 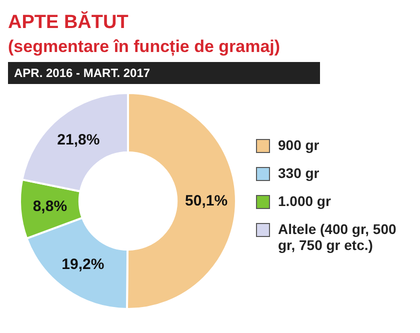 What do you see at coordinates (164, 73) in the screenshot?
I see `text: APR. 2016 - MART. 2017` at bounding box center [164, 73].